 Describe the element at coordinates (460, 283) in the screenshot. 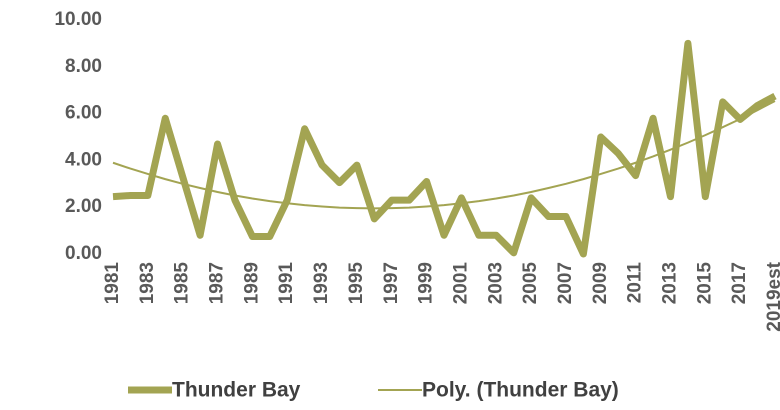

I see `x-tick-label: 2001` at that location.